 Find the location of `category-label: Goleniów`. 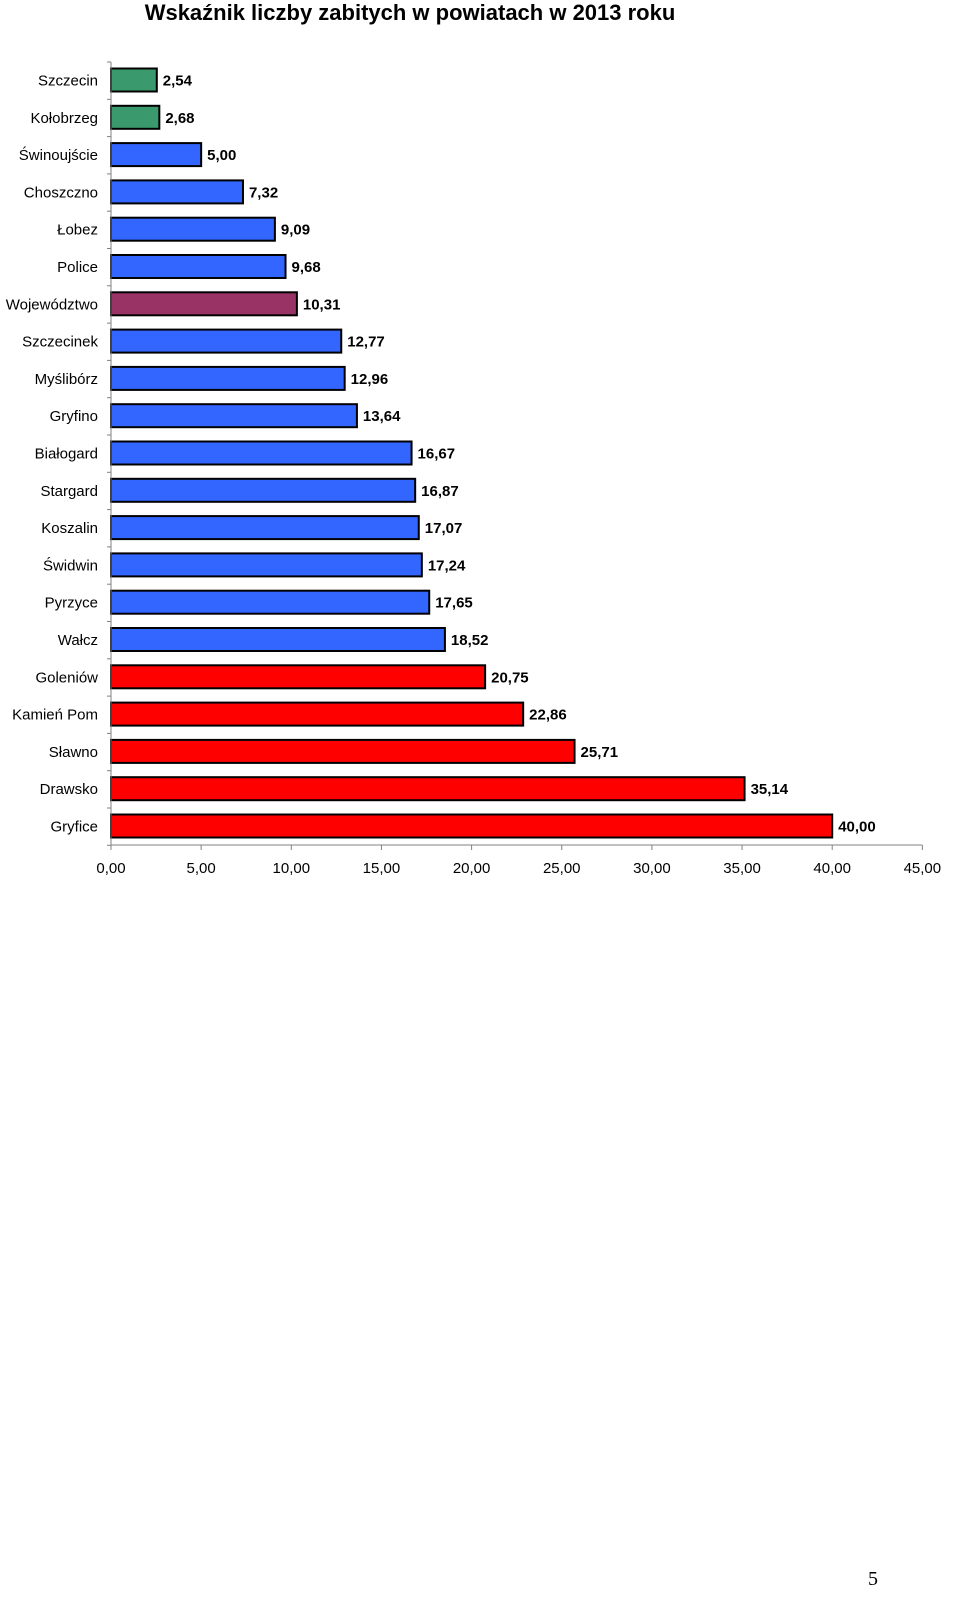

category-label: Goleniów is located at coordinates (66, 677).